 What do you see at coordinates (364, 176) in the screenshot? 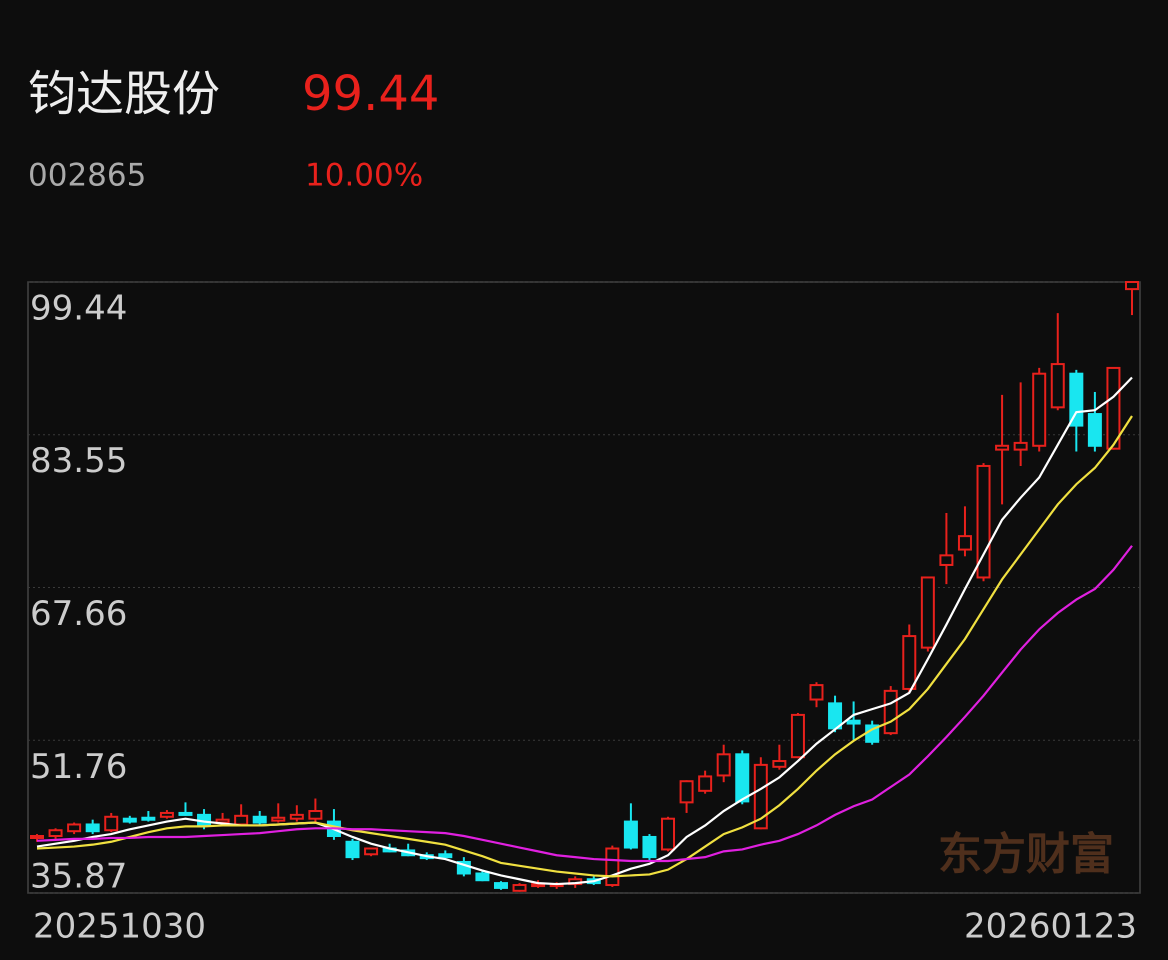
I see `price-change: 10.00%` at bounding box center [364, 176].